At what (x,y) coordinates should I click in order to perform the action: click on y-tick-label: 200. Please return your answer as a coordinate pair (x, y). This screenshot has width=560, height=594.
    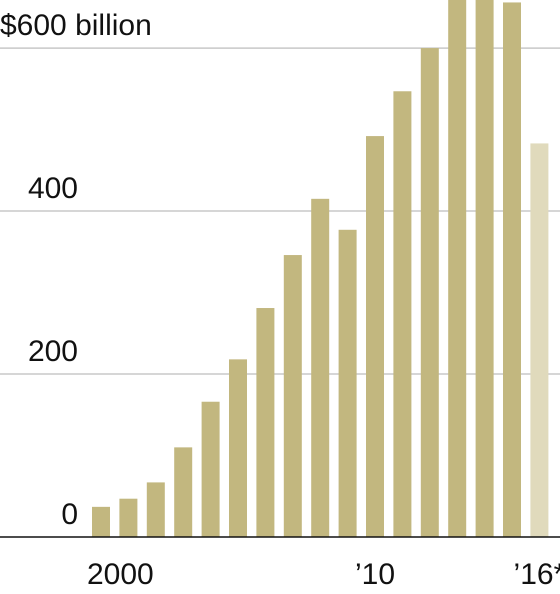
    Looking at the image, I should click on (53, 351).